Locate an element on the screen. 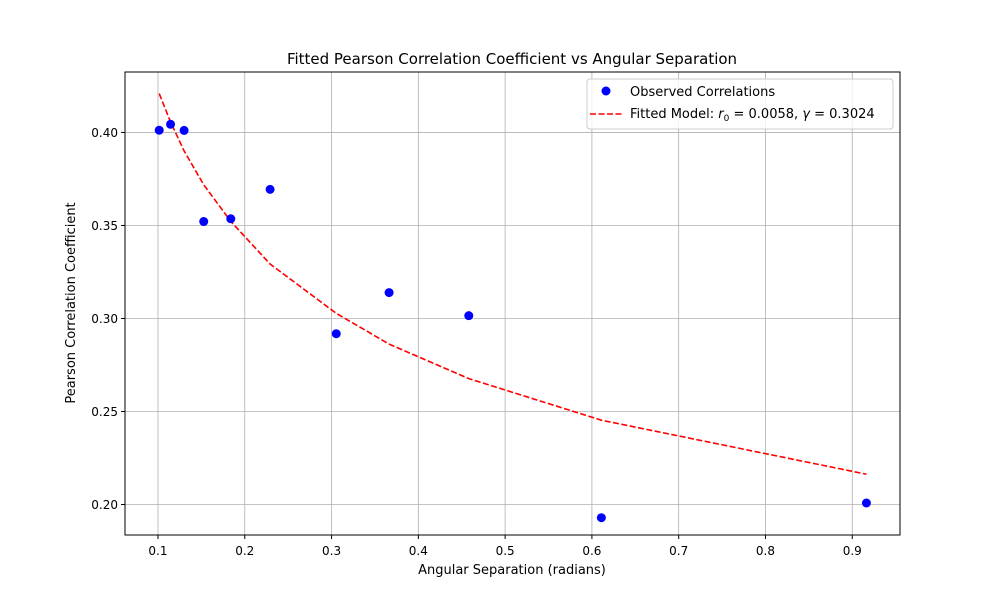 The width and height of the screenshot is (1000, 604). y-axis-ticks: 0.20 0.25 0.30 0.35 0.40 is located at coordinates (108, 319).